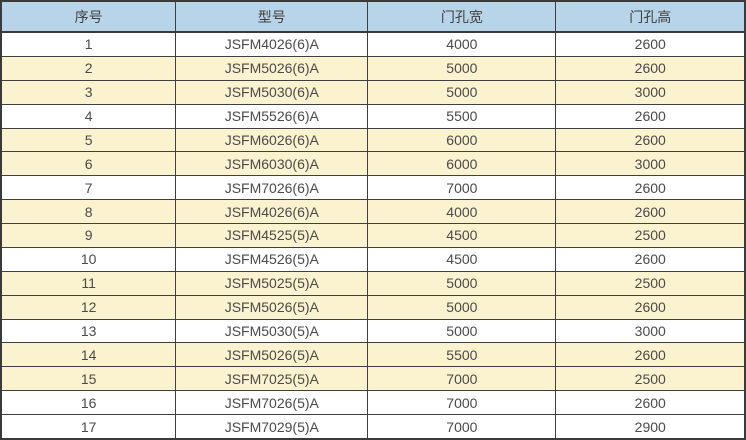 This screenshot has height=440, width=746. I want to click on table-row: 14 JSFM5026(5)A 5500 2600, so click(373, 355).